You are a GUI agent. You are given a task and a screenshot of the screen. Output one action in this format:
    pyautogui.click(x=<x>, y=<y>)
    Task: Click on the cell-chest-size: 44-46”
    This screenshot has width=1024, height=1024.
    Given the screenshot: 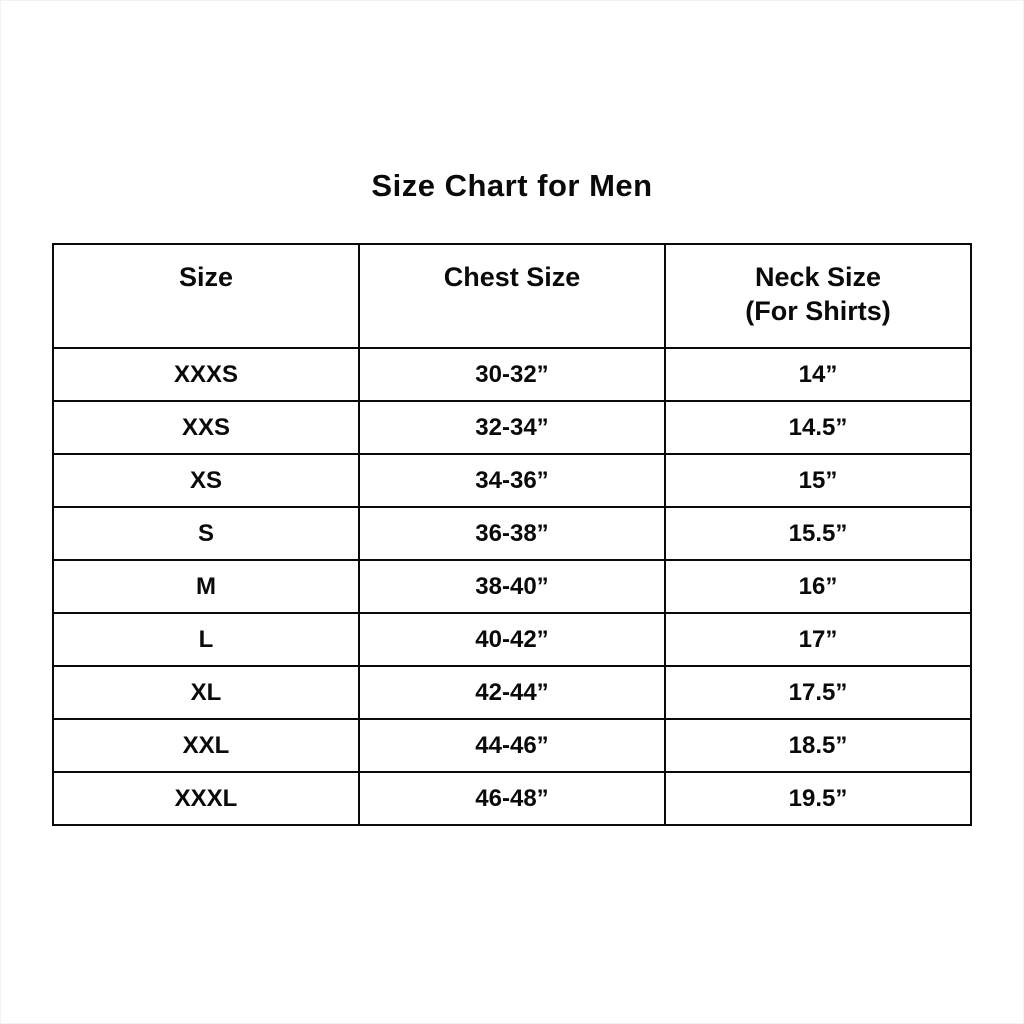 What is the action you would take?
    pyautogui.click(x=512, y=745)
    